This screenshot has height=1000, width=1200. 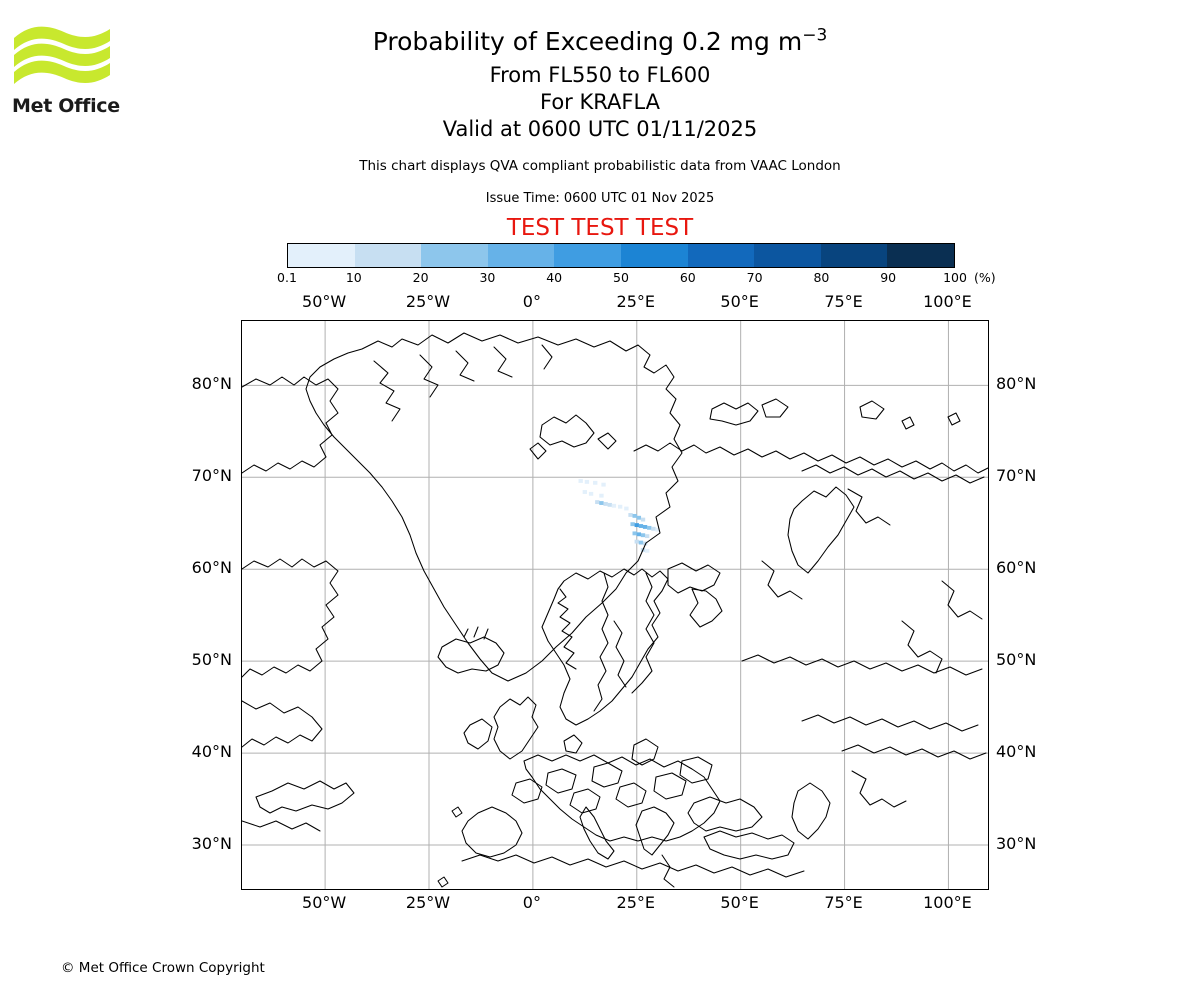 What do you see at coordinates (607, 441) in the screenshot?
I see `svalbard-east-island` at bounding box center [607, 441].